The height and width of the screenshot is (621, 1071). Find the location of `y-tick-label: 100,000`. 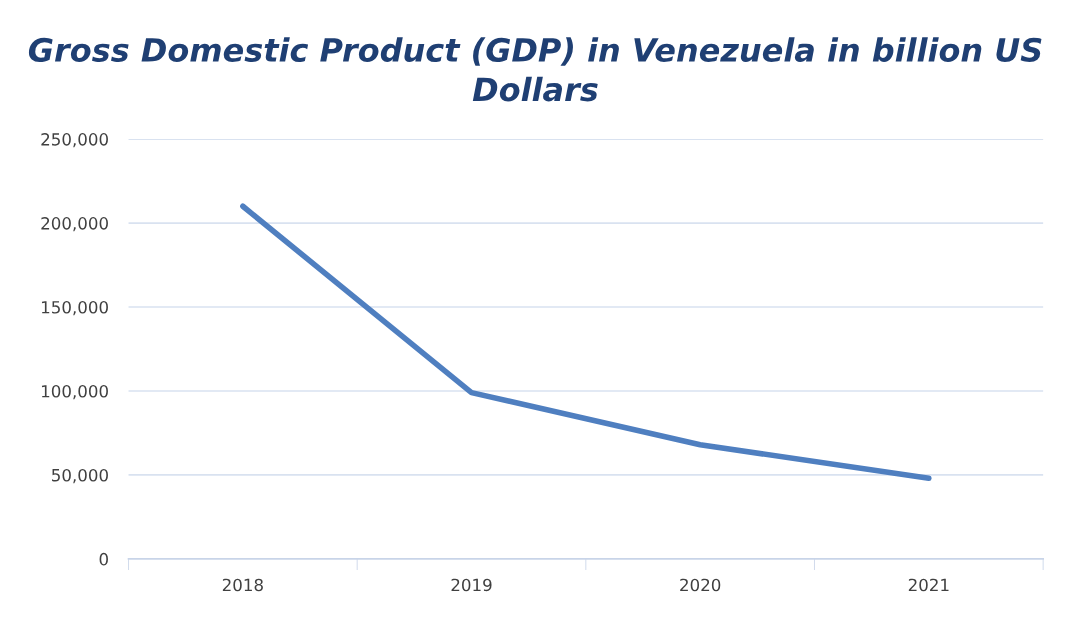

y-tick-label: 100,000 is located at coordinates (74, 392).